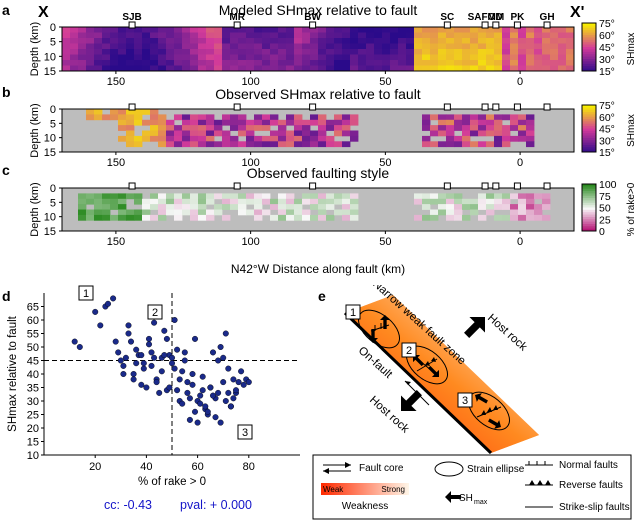 This screenshot has width=639, height=520. I want to click on panel-c-title: Observed faulting style, so click(318, 173).